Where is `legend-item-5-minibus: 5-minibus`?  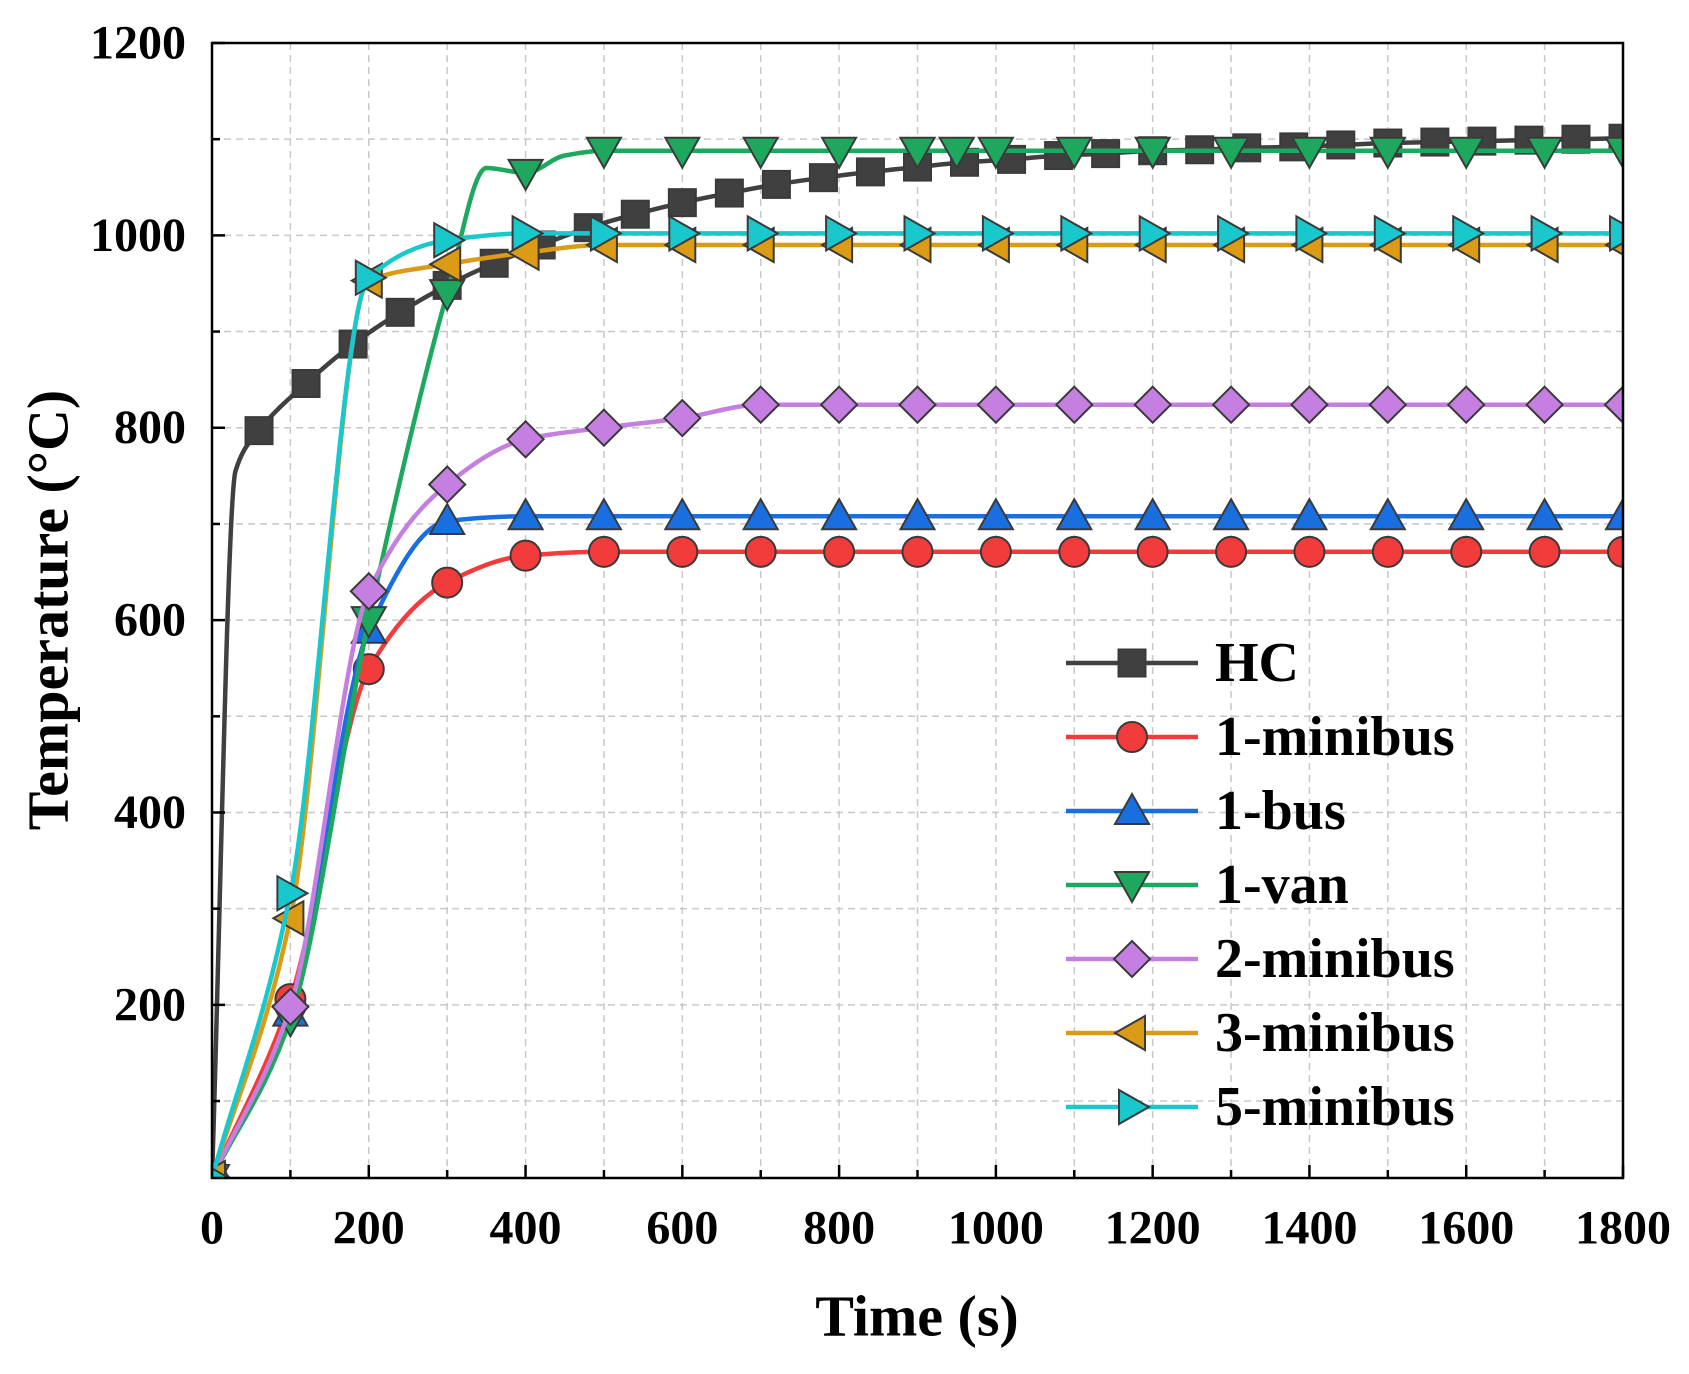
legend-item-5-minibus: 5-minibus is located at coordinates (1260, 1107).